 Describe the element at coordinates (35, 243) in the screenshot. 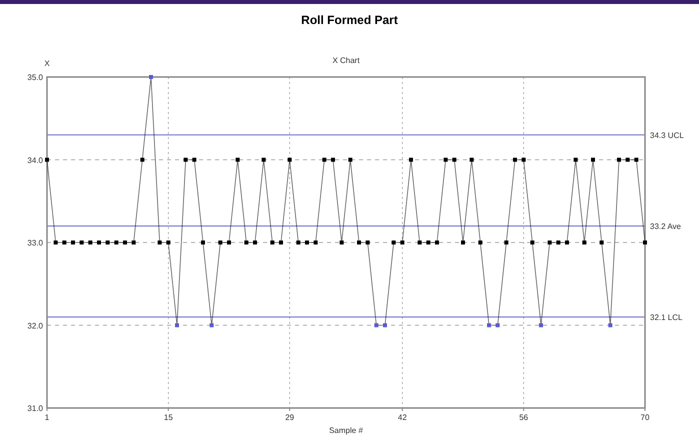

I see `y-tick-label: 33.0` at that location.